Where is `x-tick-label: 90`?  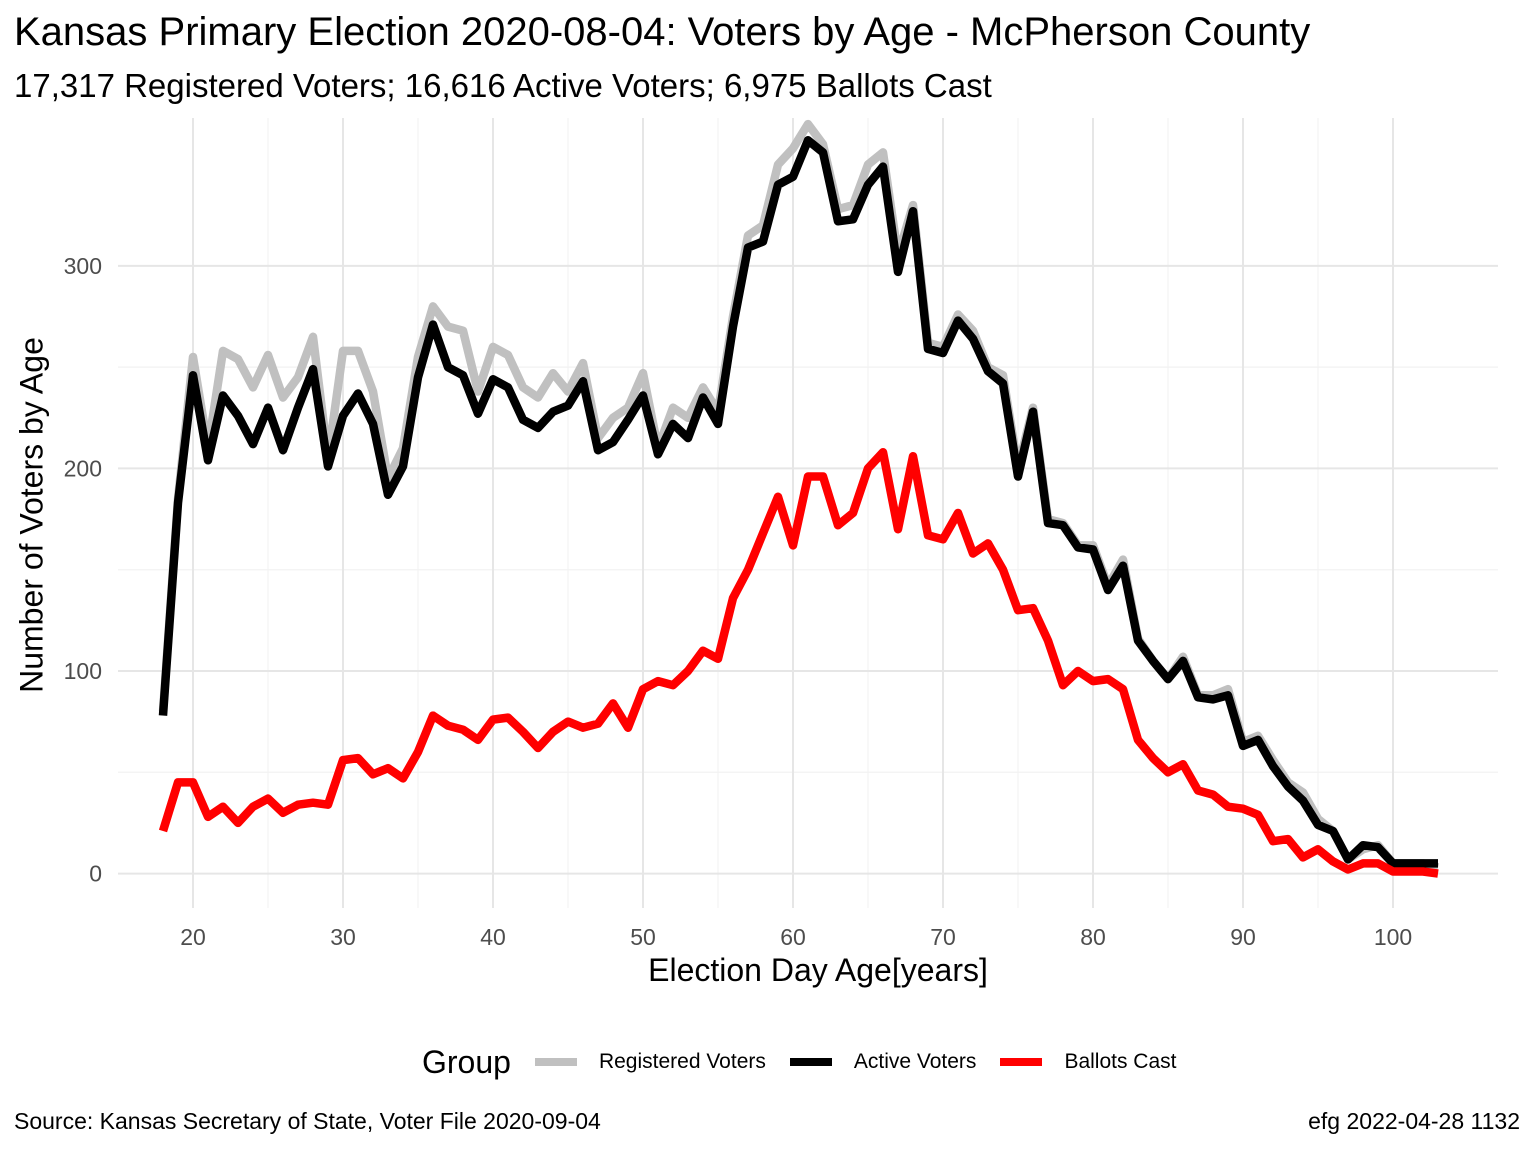
x-tick-label: 90 is located at coordinates (1243, 937).